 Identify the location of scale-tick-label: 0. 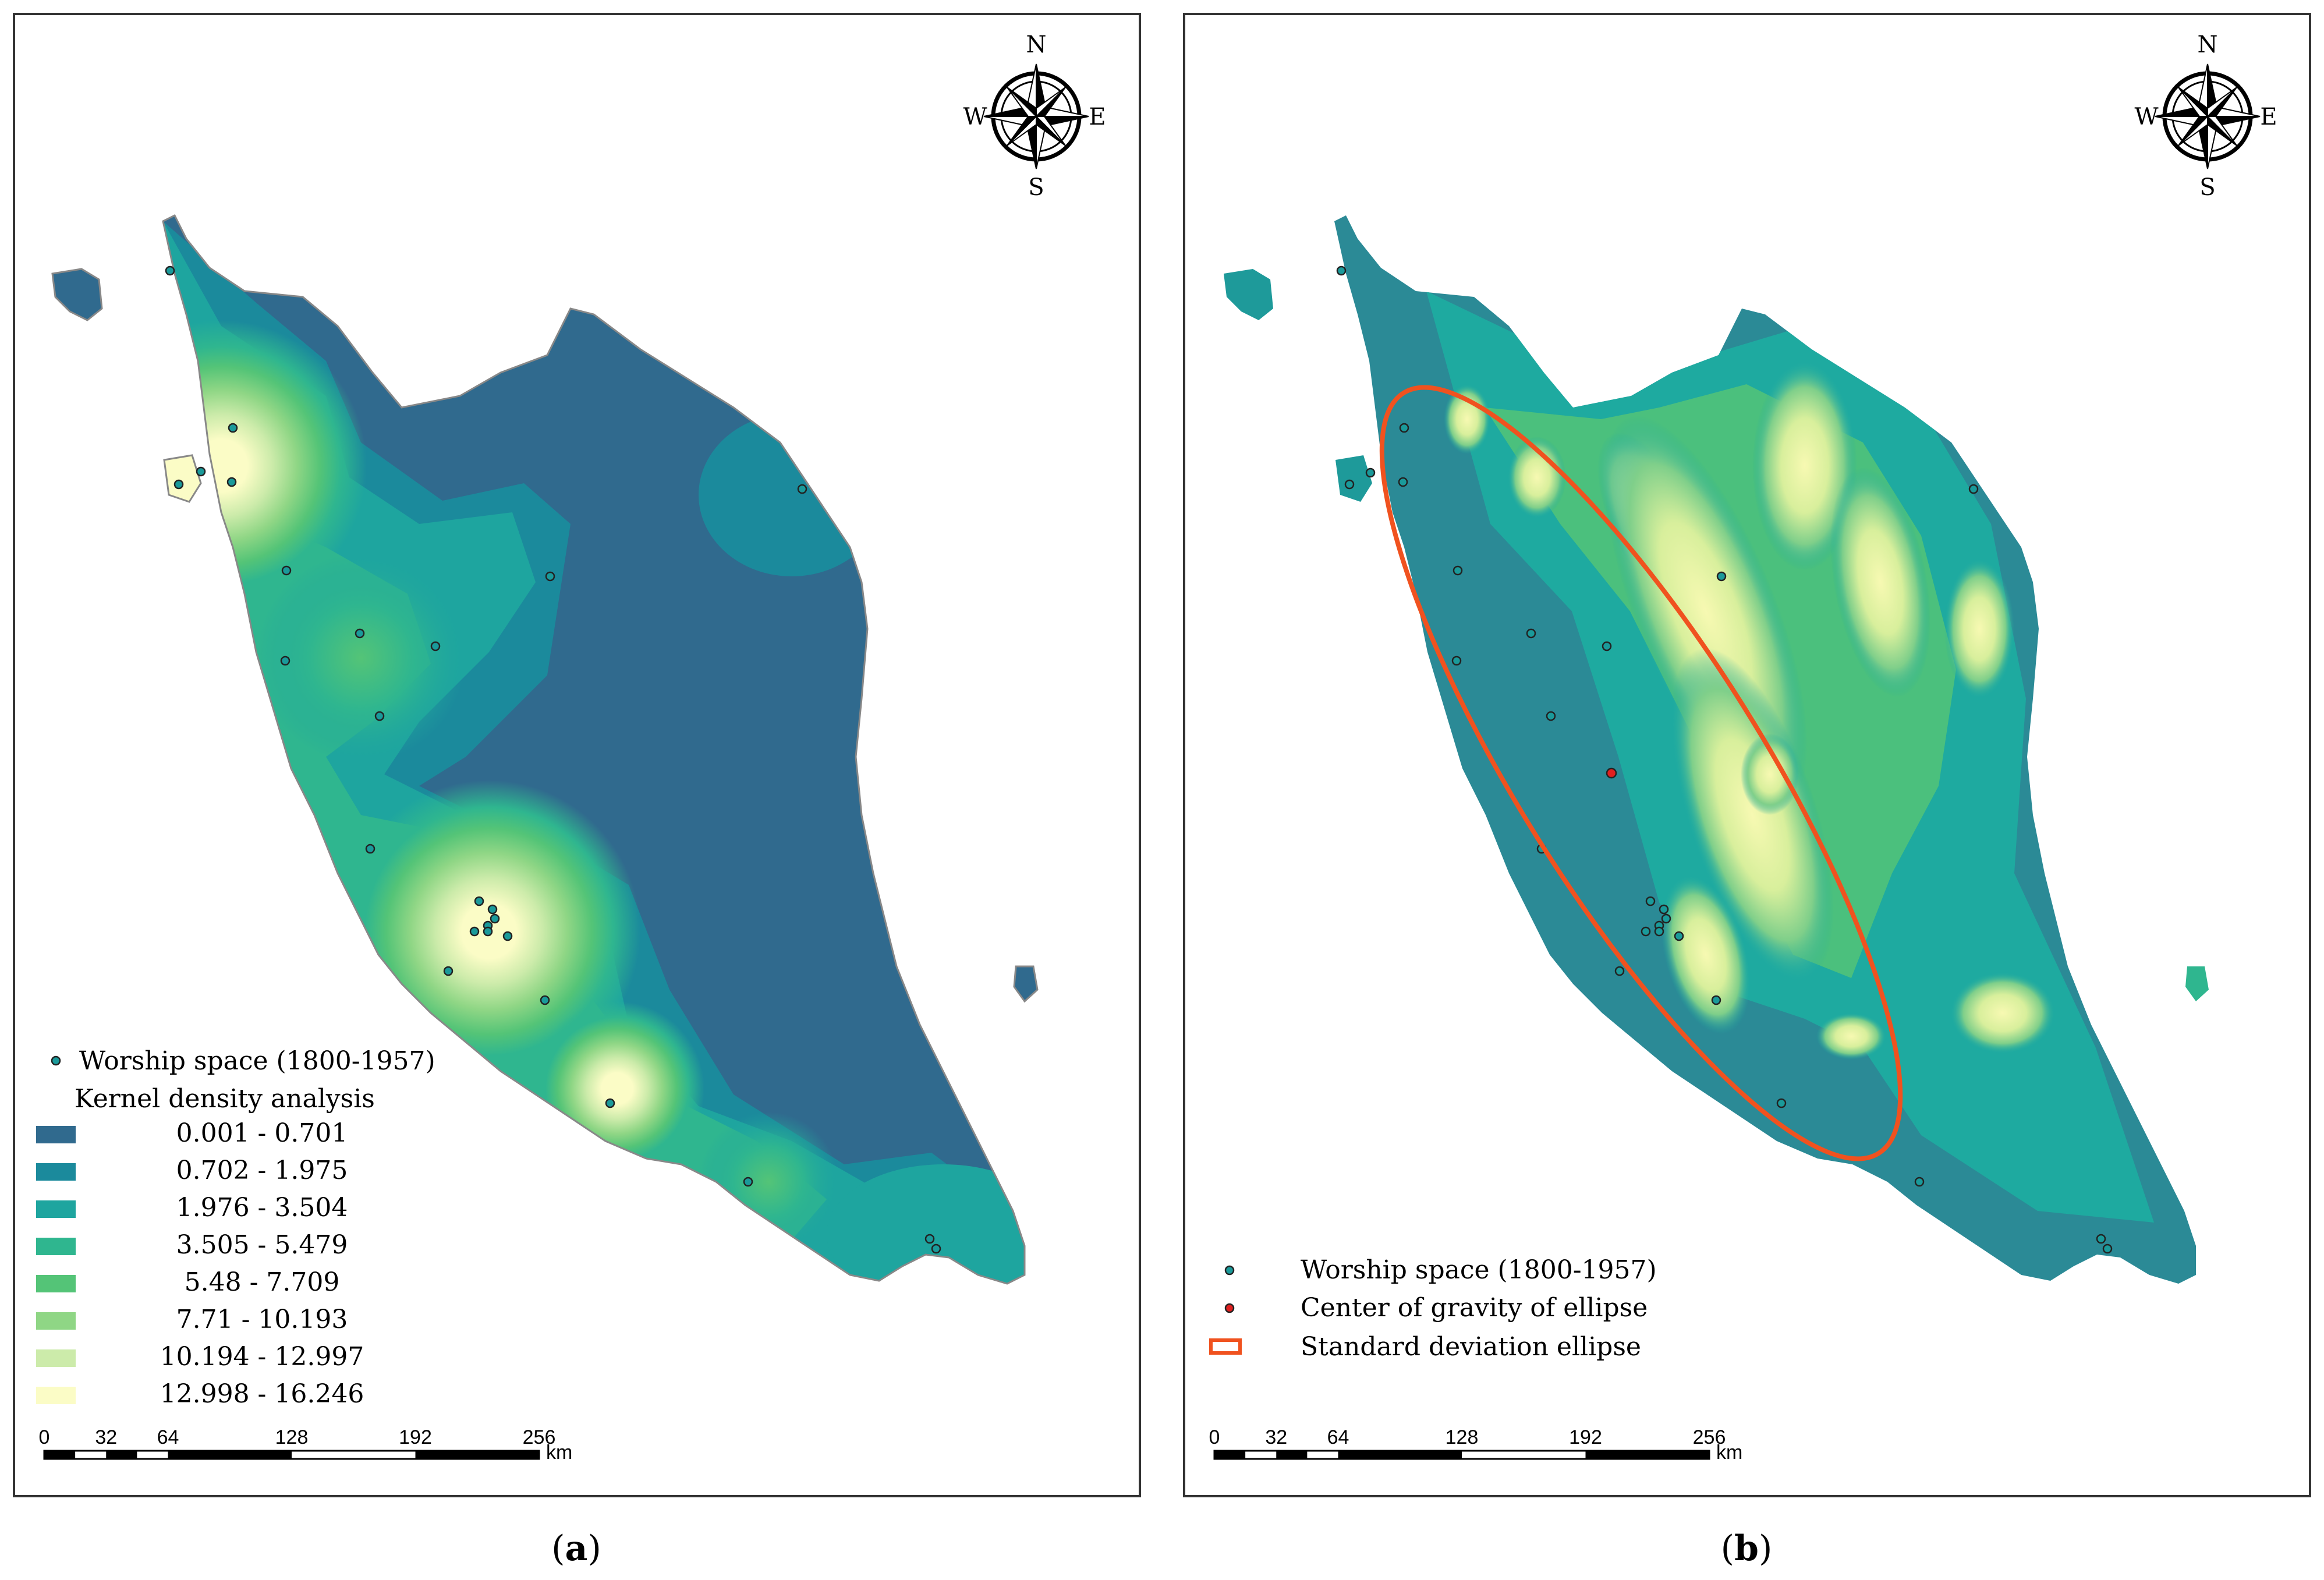
(44, 1437).